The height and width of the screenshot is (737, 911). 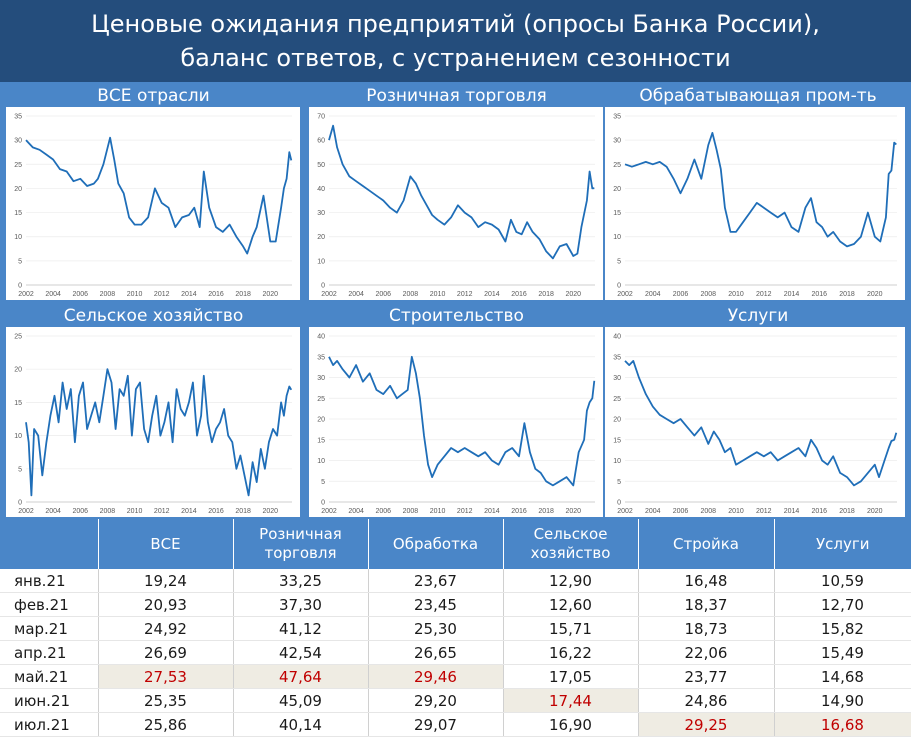 I want to click on table-row: мар.21 24,92 41,12 25,30 15,71 18,73 15,82, so click(x=455, y=628).